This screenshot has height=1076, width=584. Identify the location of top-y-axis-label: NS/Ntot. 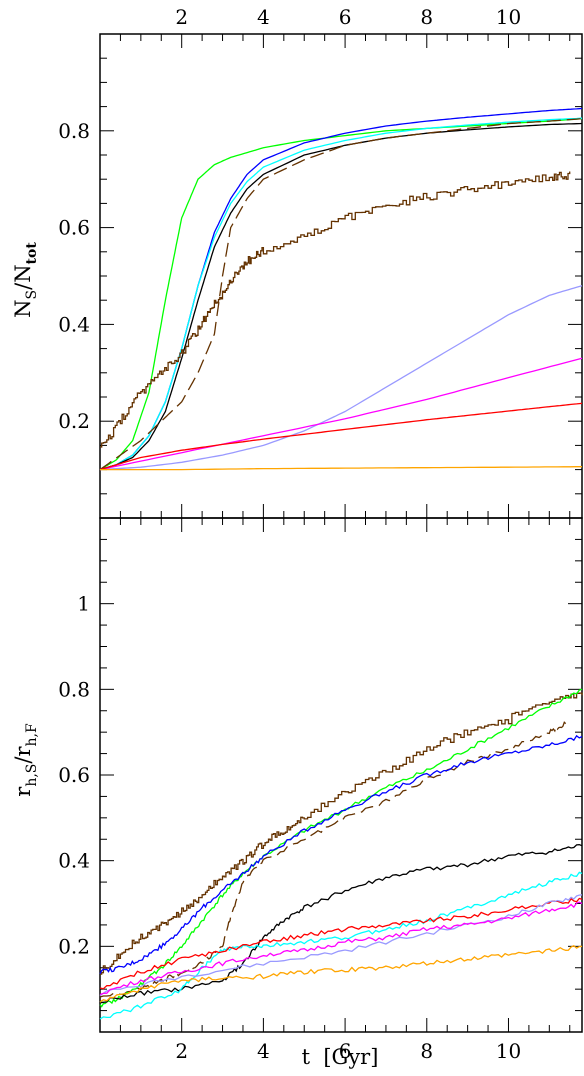
(25, 280).